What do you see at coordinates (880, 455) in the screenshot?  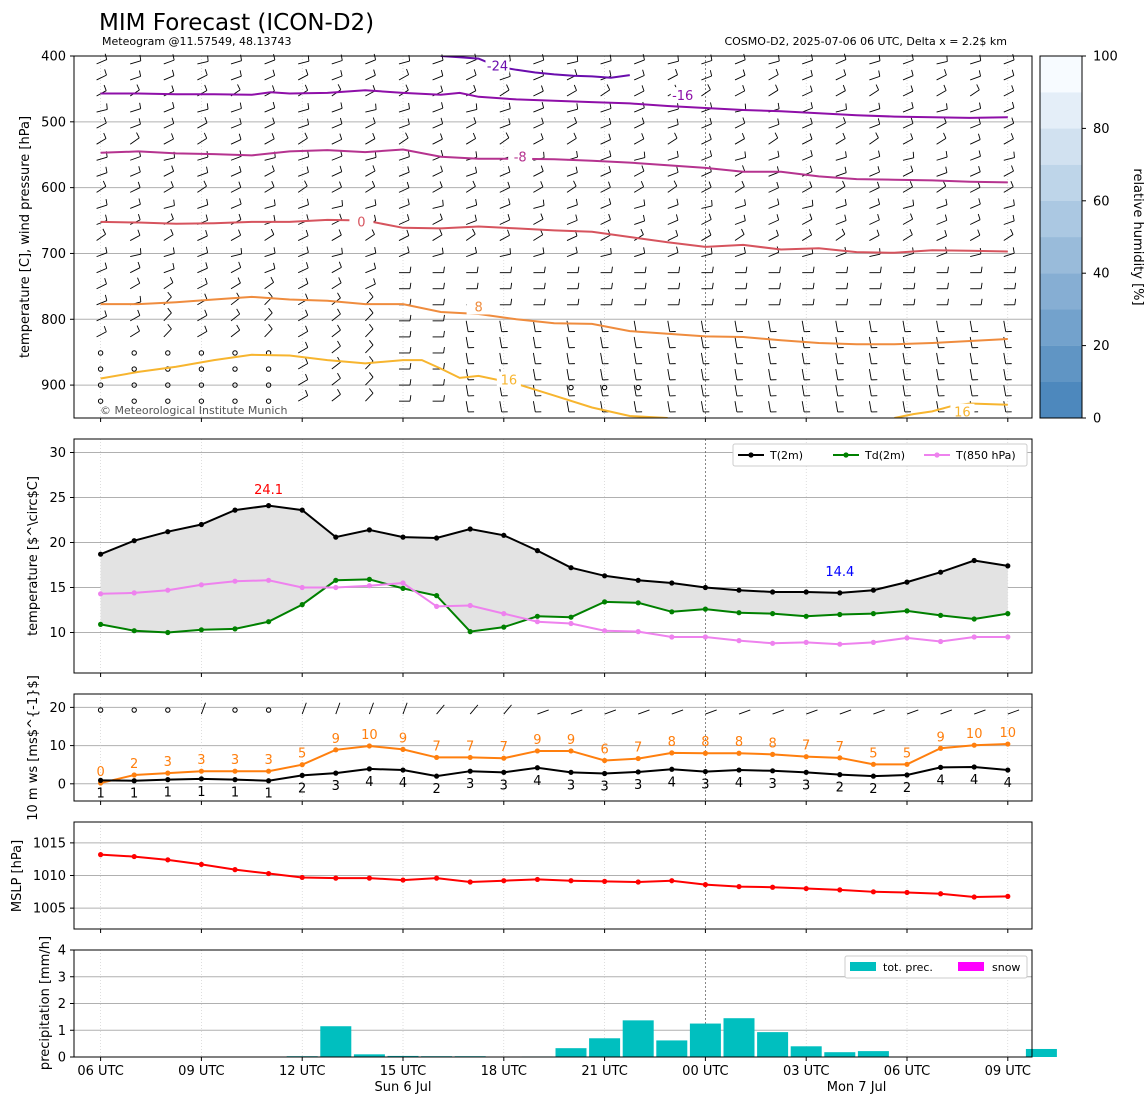 I see `temperature-legend: T(2m) Td(2m) T(850 hPa)` at bounding box center [880, 455].